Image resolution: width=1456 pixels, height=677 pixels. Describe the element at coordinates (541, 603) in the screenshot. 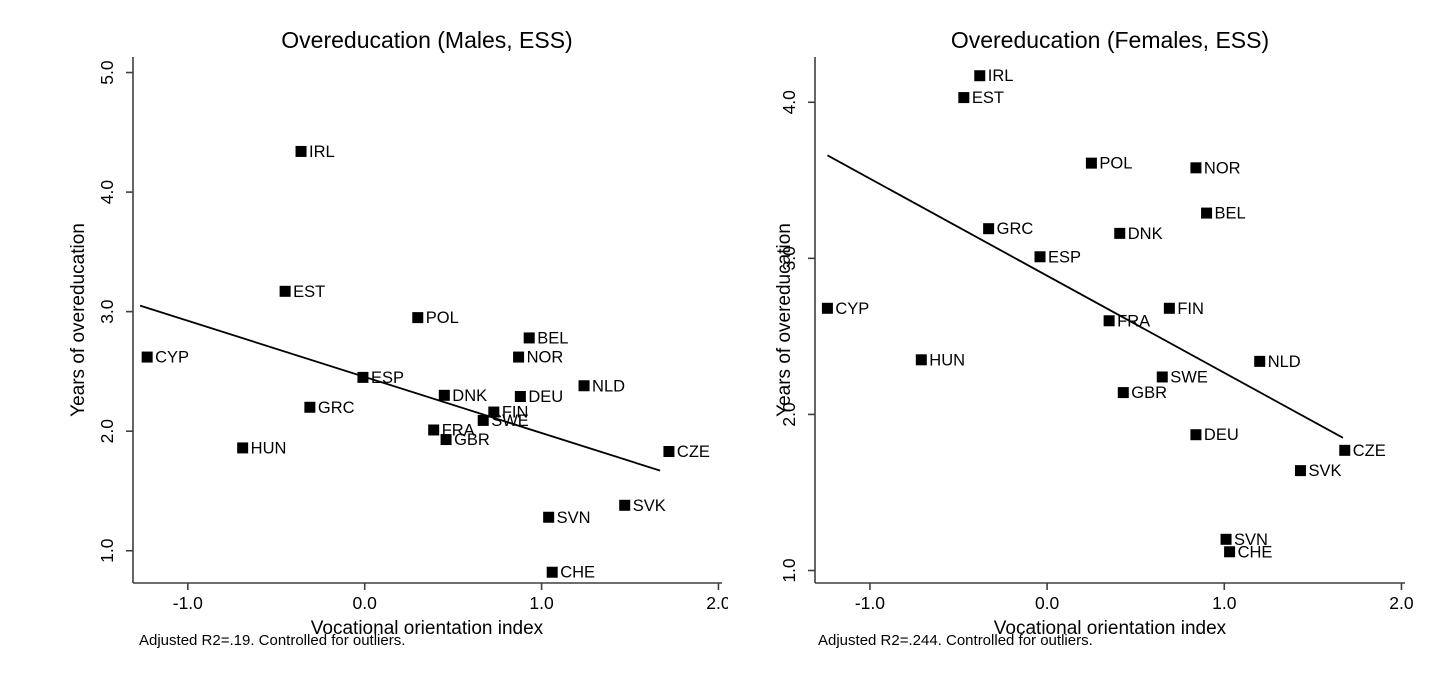

I see `x-tick-label: 1.0` at that location.